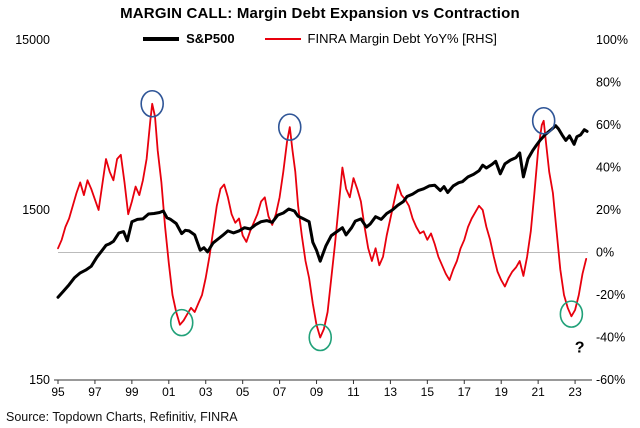 The height and width of the screenshot is (428, 640). What do you see at coordinates (95, 392) in the screenshot?
I see `x-axis-label: 97` at bounding box center [95, 392].